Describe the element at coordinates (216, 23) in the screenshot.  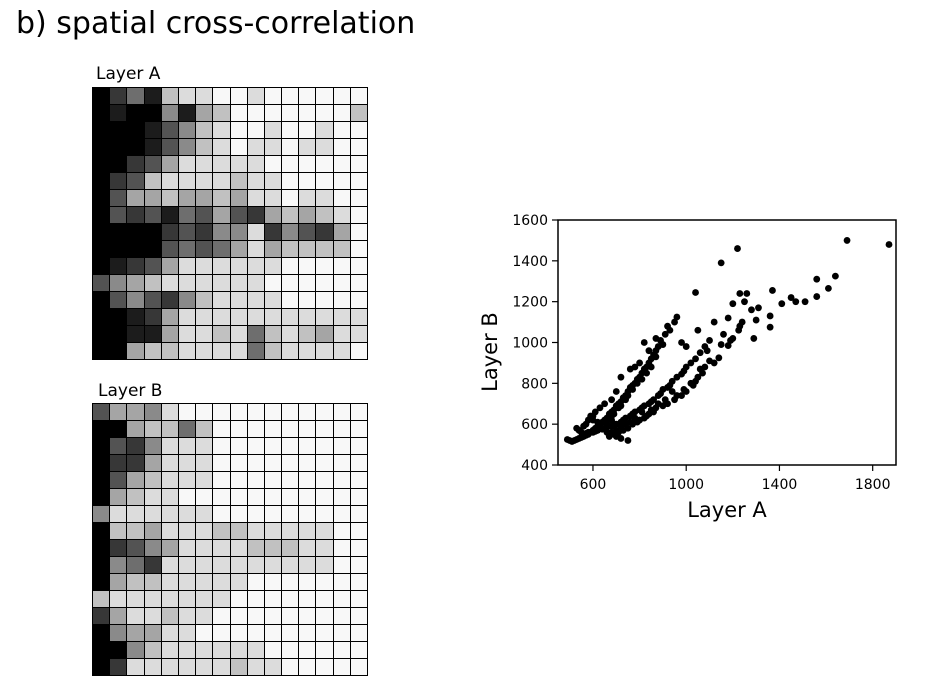
I see `page-title: b) spatial cross-correlation` at that location.